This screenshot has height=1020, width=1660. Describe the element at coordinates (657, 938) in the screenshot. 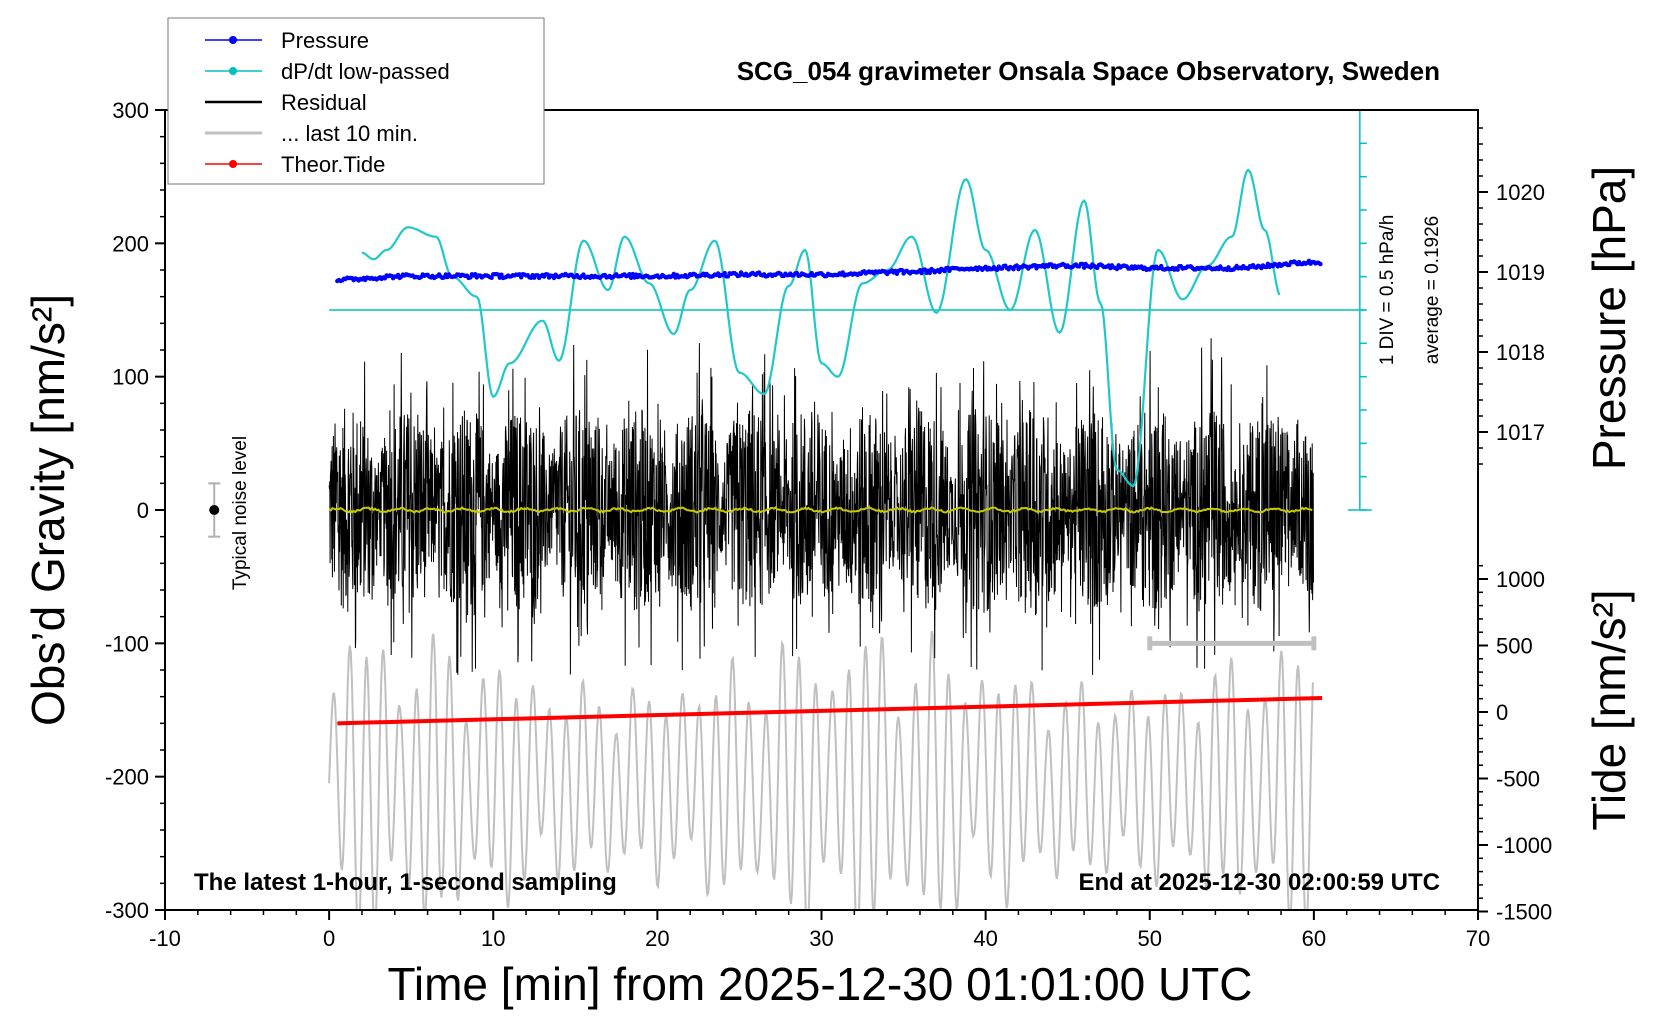

I see `x-tick-label: 20` at that location.